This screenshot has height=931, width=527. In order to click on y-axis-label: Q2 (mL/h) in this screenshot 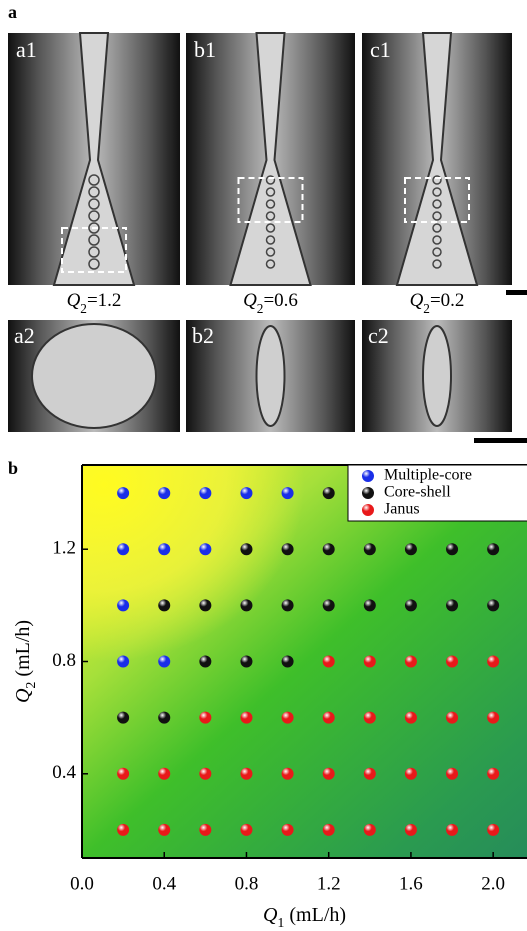, I will do `click(25, 661)`.